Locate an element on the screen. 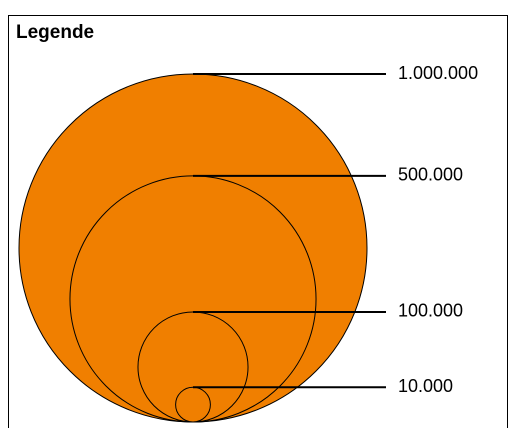 This screenshot has height=428, width=515. legend-label: 100.000 is located at coordinates (430, 311).